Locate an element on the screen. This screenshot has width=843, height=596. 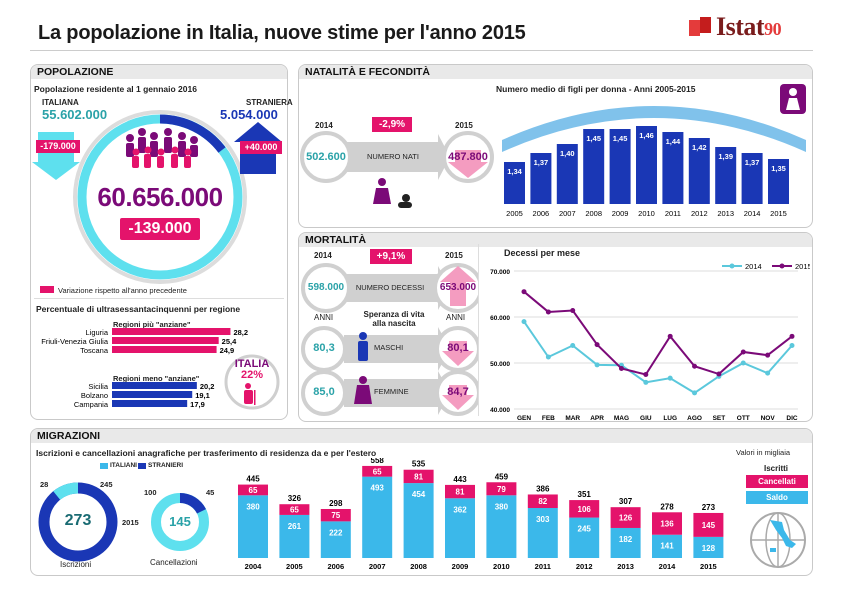
anziani-value-label: 25,4 is located at coordinates (229, 341).